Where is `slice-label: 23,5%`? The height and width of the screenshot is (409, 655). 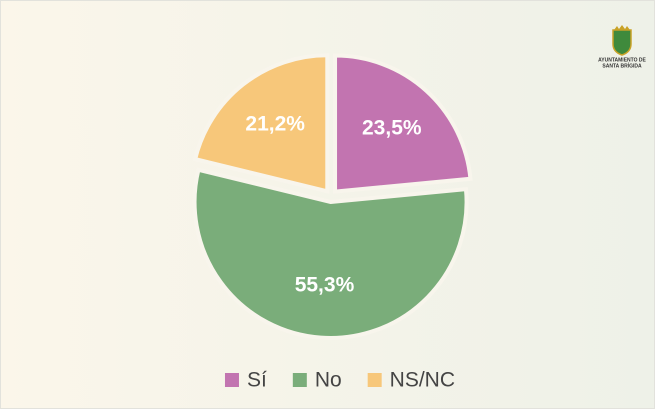 slice-label: 23,5% is located at coordinates (392, 128).